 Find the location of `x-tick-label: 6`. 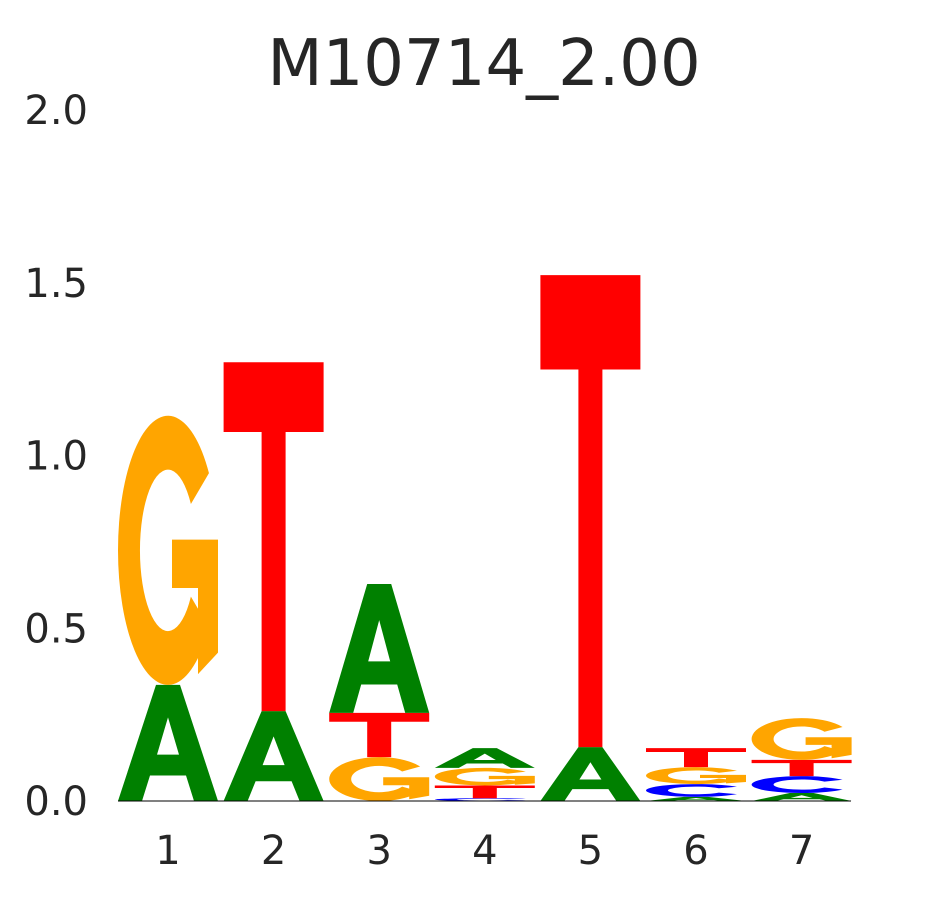

x-tick-label: 6 is located at coordinates (695, 851).